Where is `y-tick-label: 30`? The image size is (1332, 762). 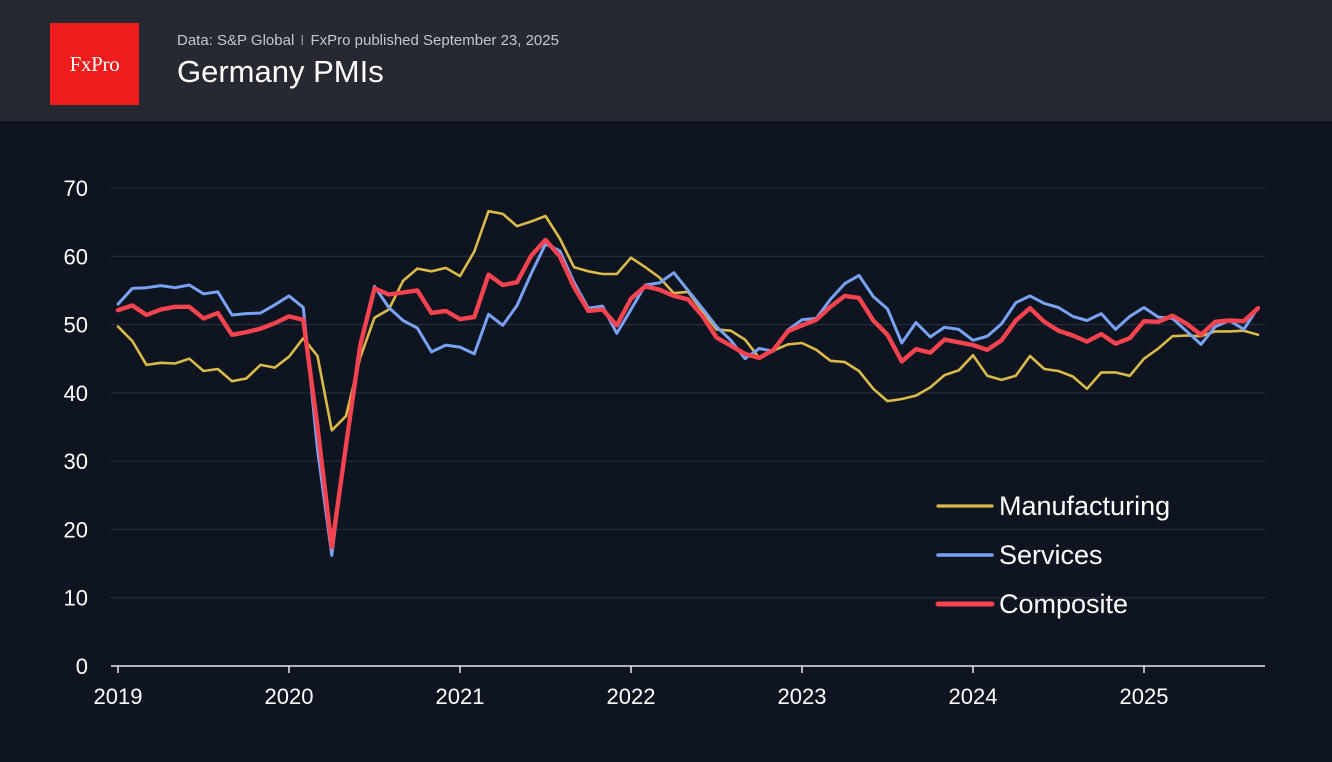 y-tick-label: 30 is located at coordinates (76, 461).